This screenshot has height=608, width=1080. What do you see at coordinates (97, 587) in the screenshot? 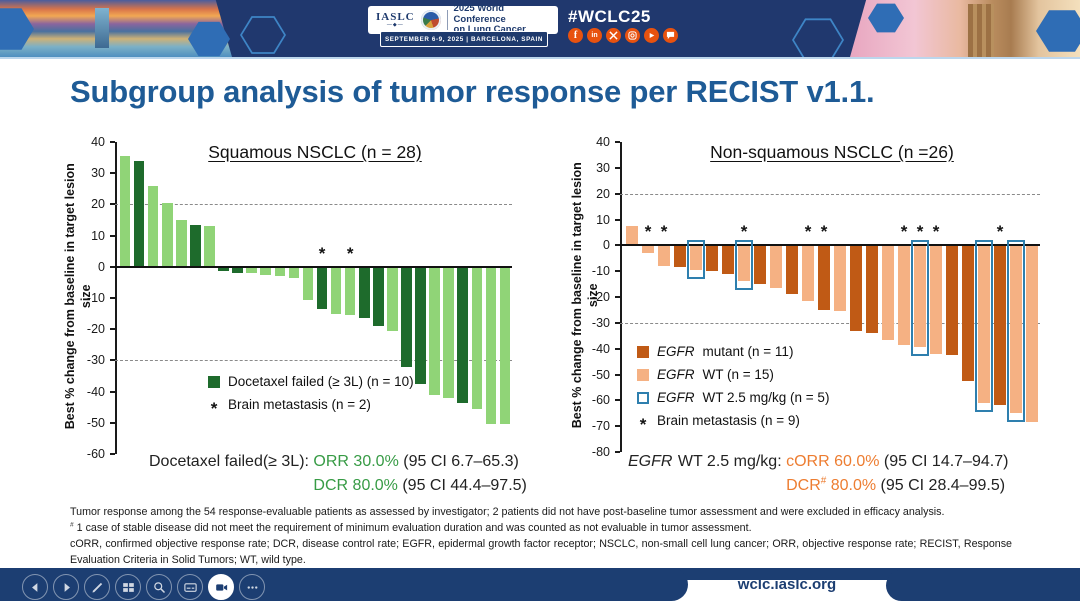
I see `pen-button` at bounding box center [97, 587].